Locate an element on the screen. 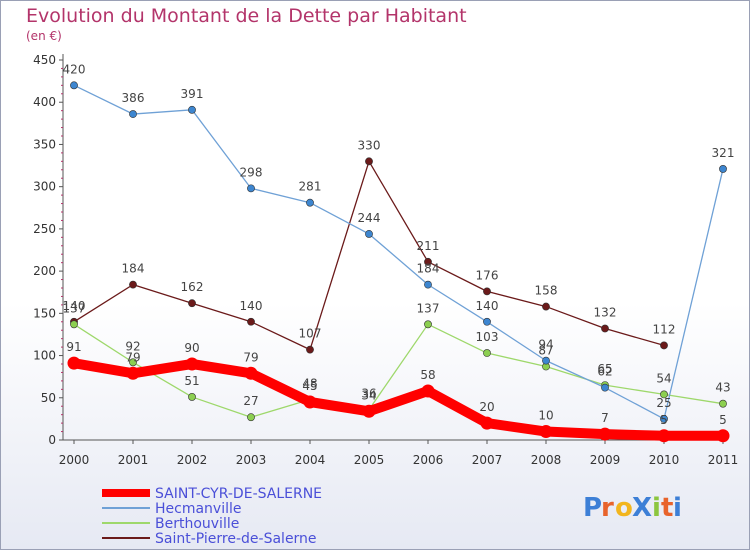 Image resolution: width=750 pixels, height=550 pixels. x-tick-label: 2006 is located at coordinates (428, 460).